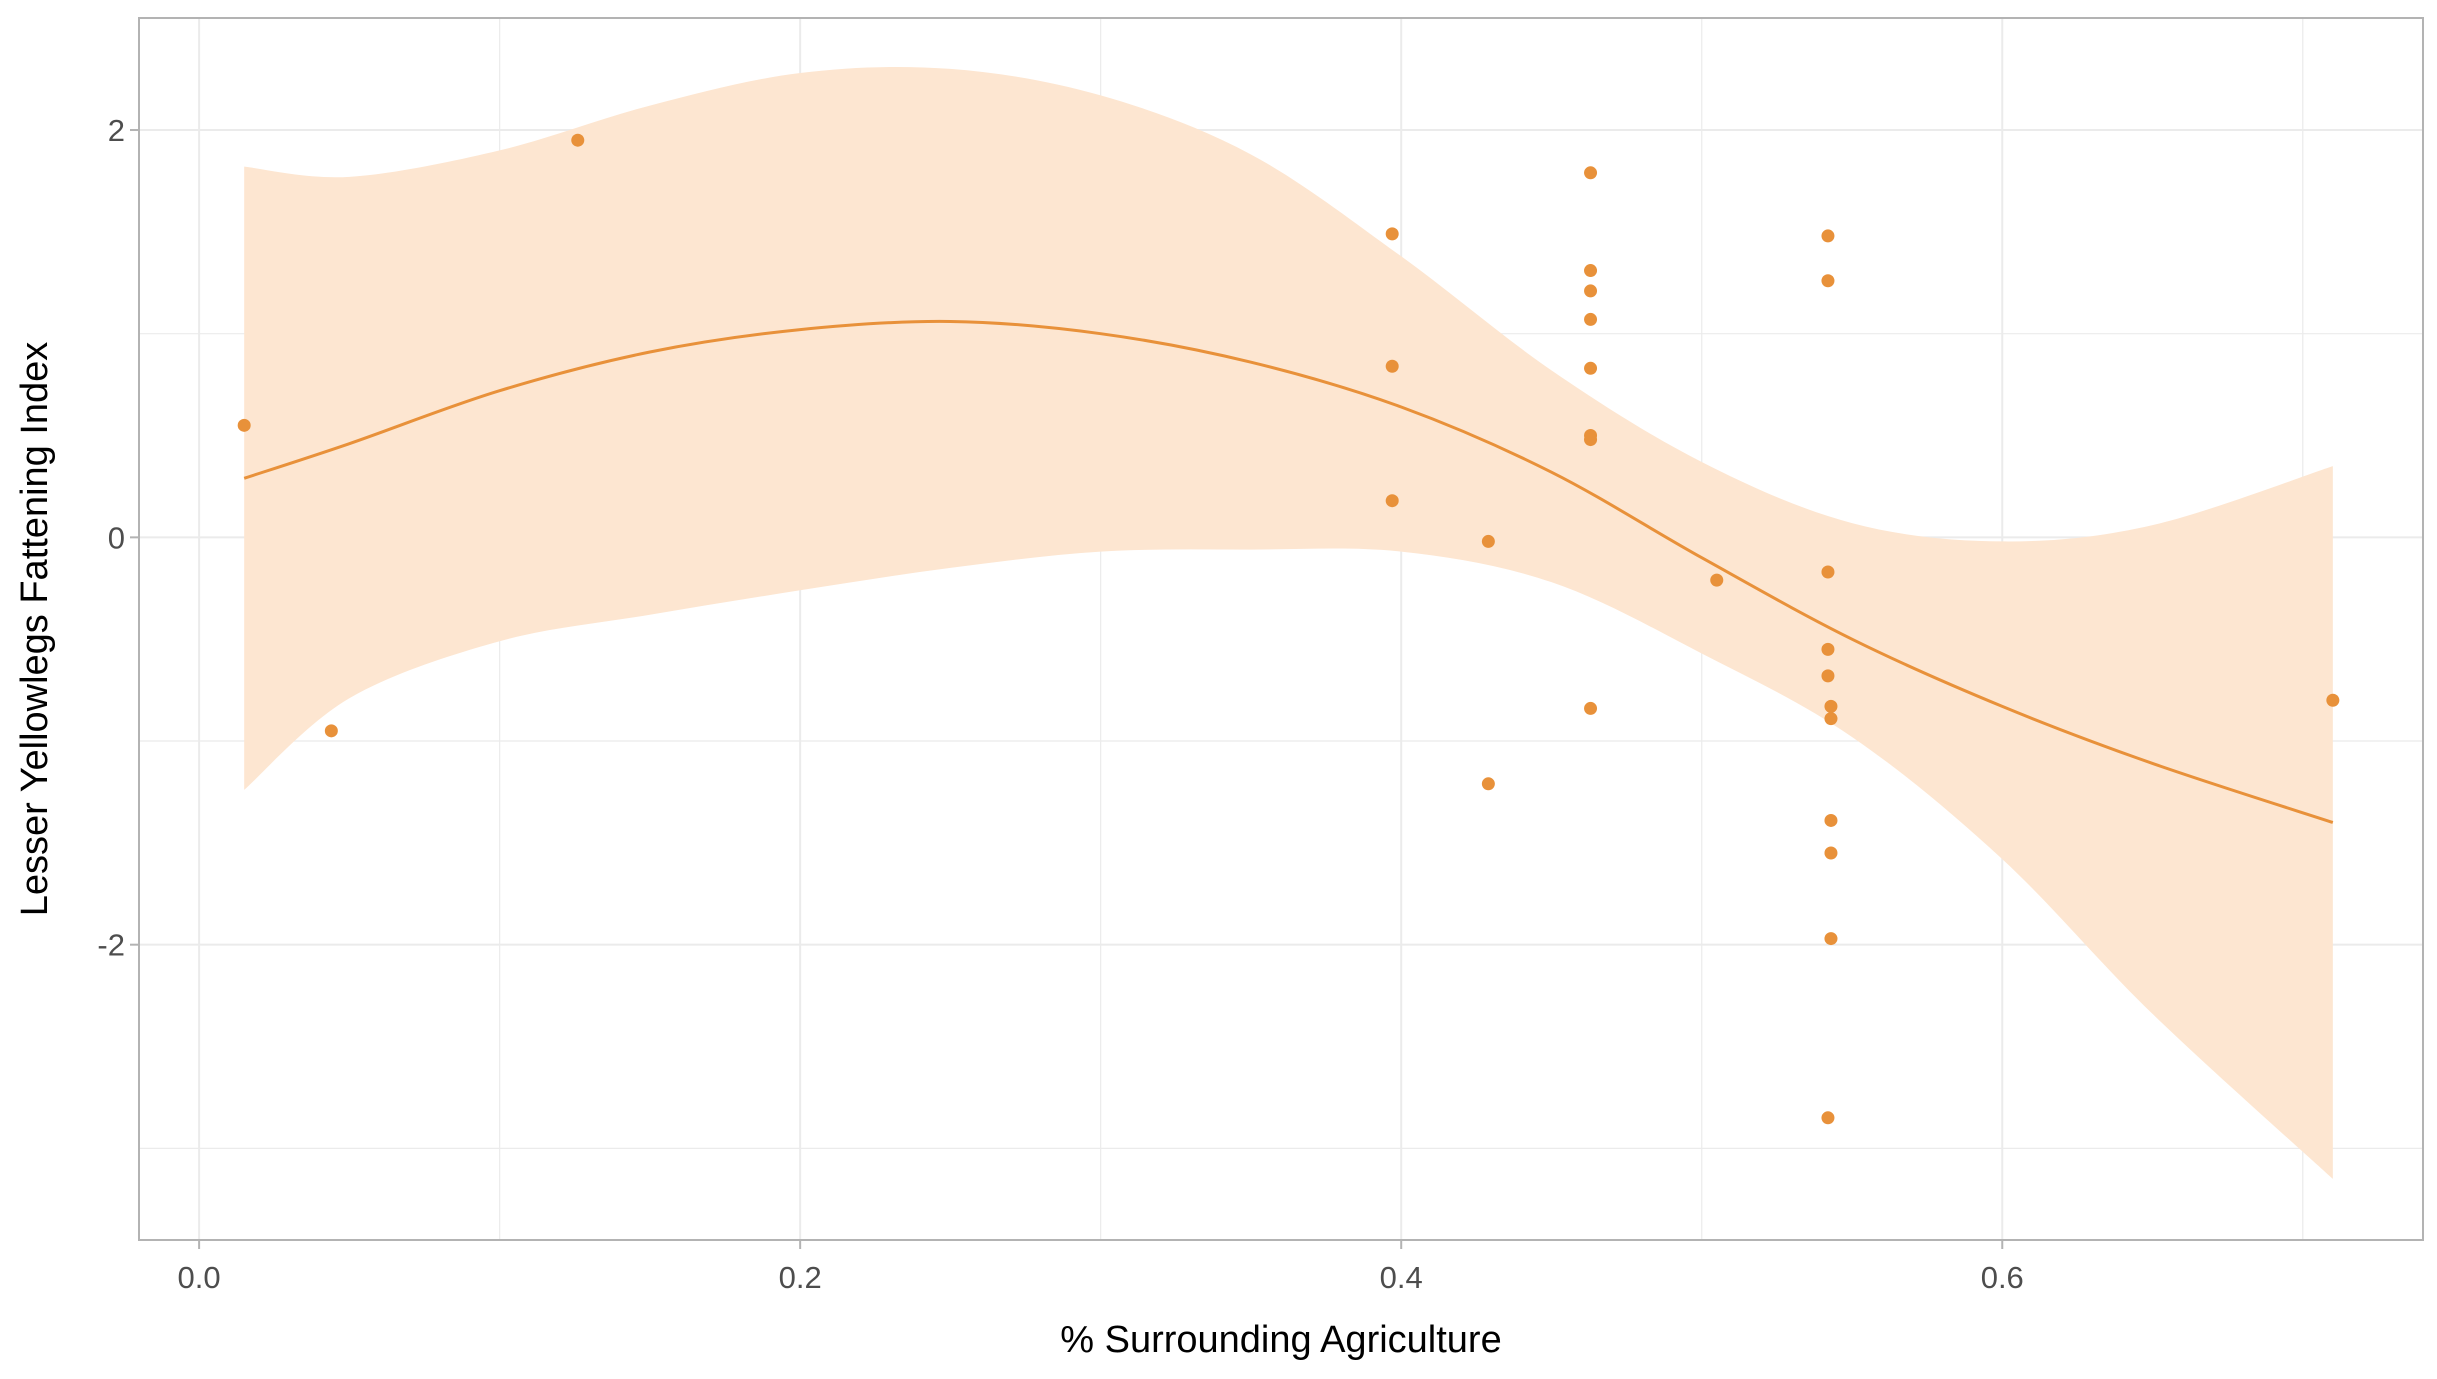  What do you see at coordinates (116, 130) in the screenshot?
I see `y-tick-label-2: 2` at bounding box center [116, 130].